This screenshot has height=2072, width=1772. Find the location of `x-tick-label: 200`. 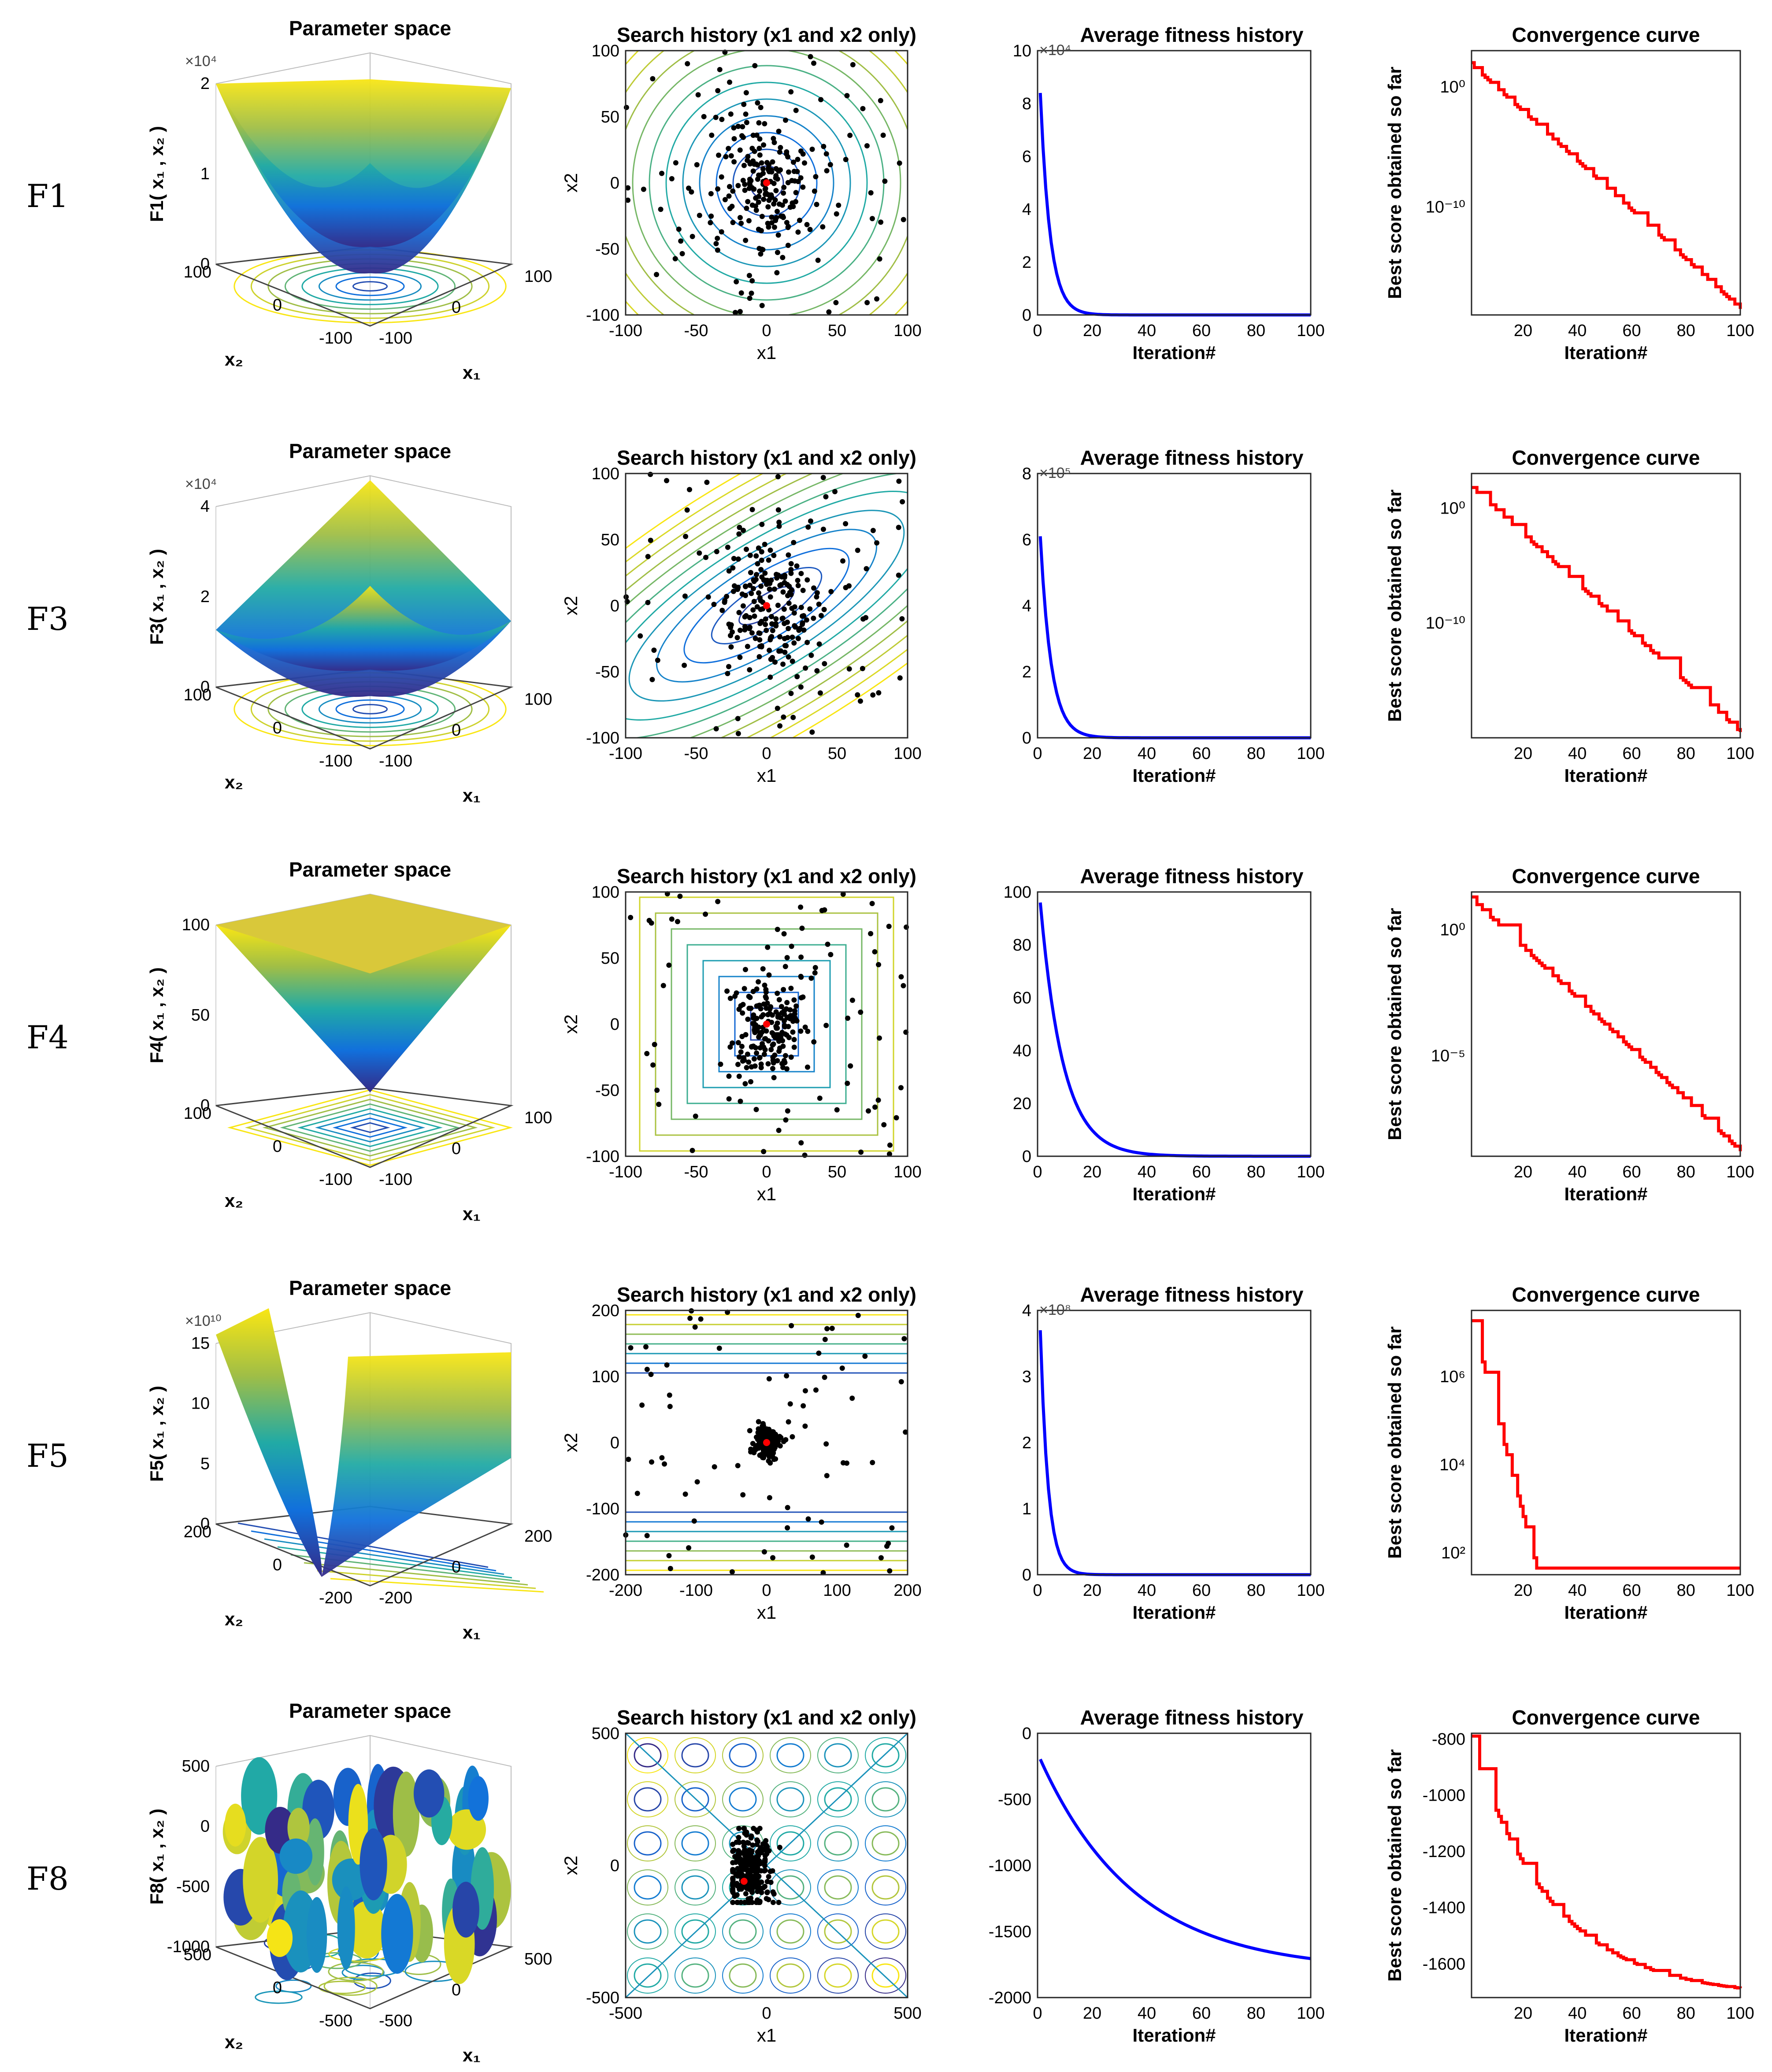

x-tick-label: 200 is located at coordinates (538, 1536).